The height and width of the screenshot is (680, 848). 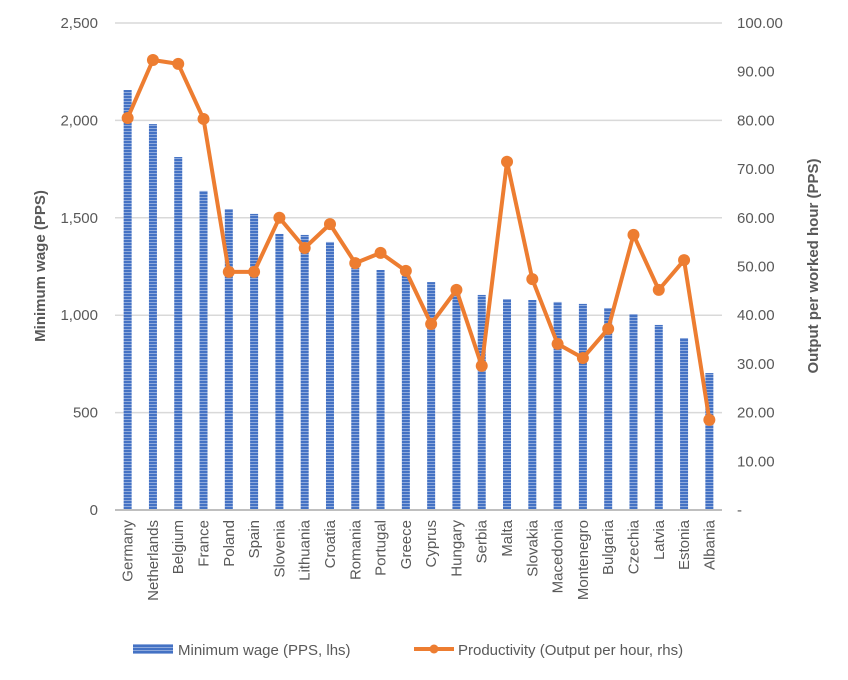 I want to click on bar-belgium, so click(x=178, y=333).